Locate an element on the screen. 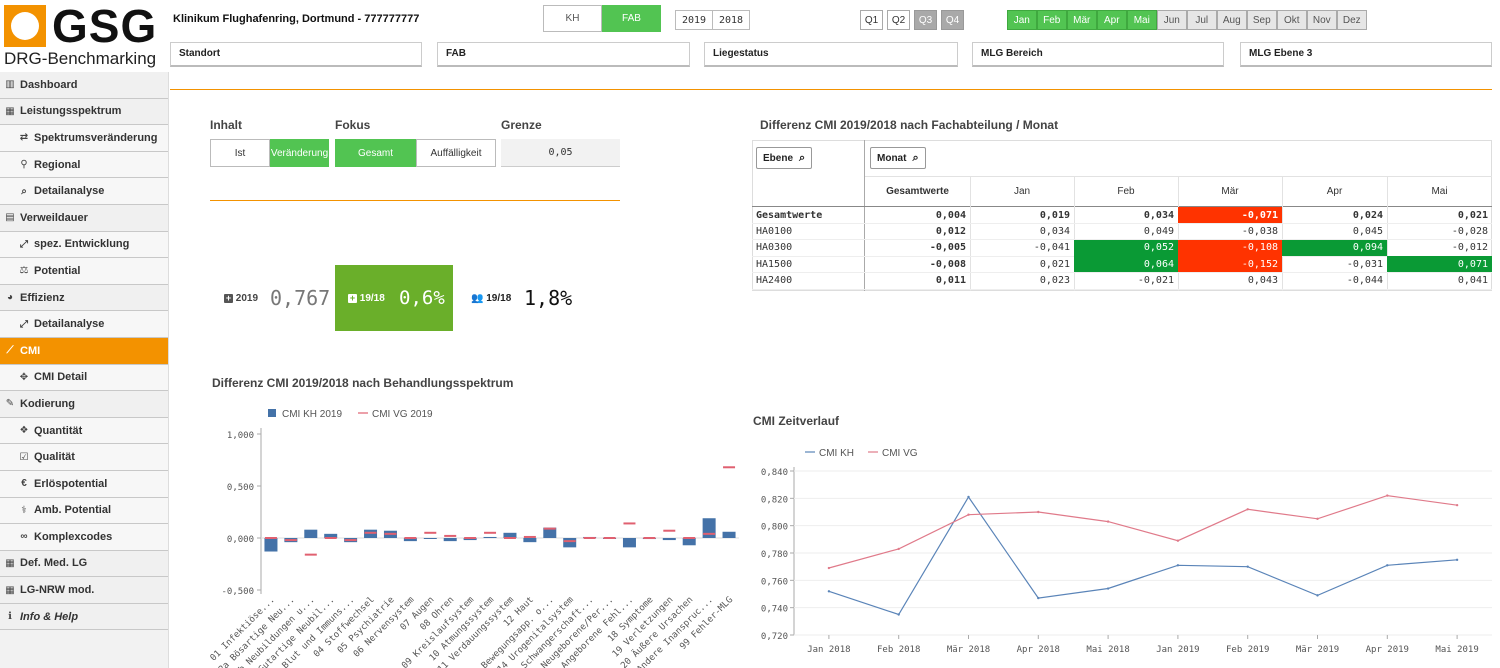 This screenshot has height=668, width=1500. filter-standort: Standort is located at coordinates (296, 54).